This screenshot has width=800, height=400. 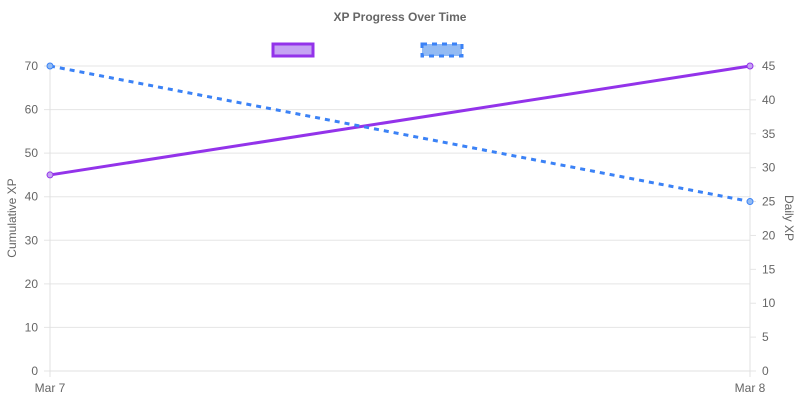 What do you see at coordinates (50, 388) in the screenshot?
I see `x-tick-label: Mar 7` at bounding box center [50, 388].